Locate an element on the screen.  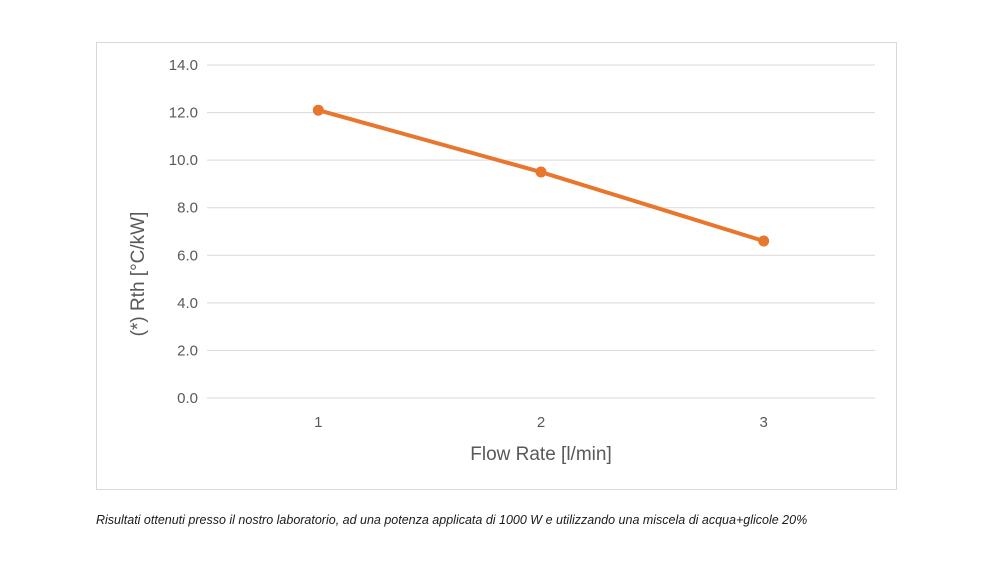
y-tick-label: 6.0 is located at coordinates (187, 255).